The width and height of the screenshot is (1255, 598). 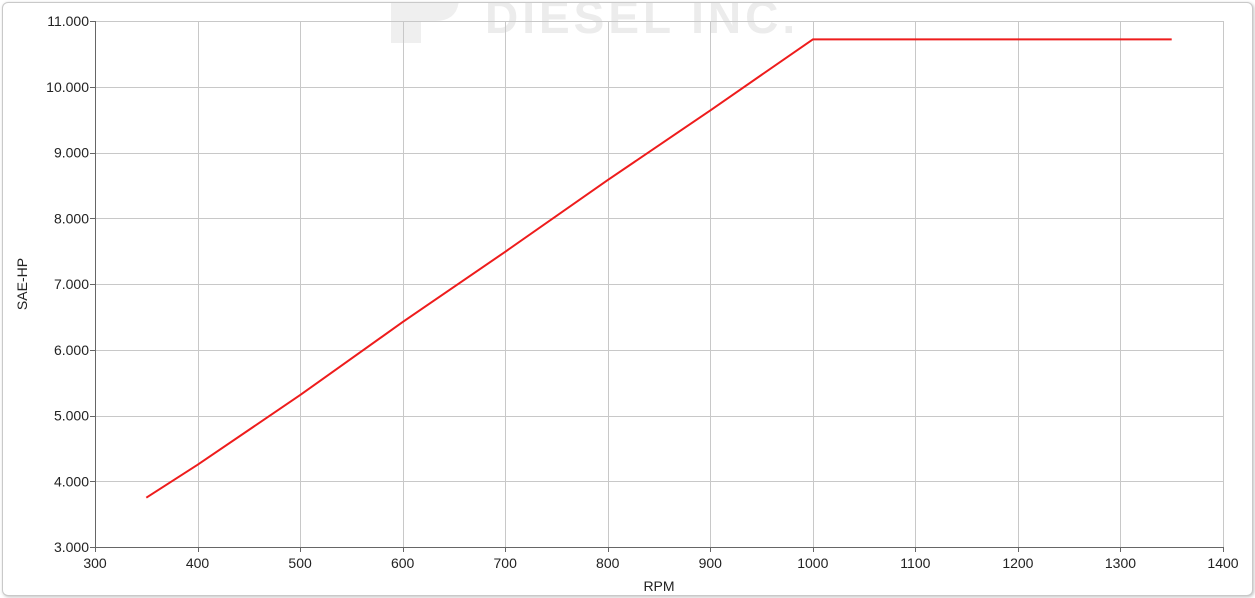 What do you see at coordinates (71, 284) in the screenshot?
I see `y-tick-label: 7.000` at bounding box center [71, 284].